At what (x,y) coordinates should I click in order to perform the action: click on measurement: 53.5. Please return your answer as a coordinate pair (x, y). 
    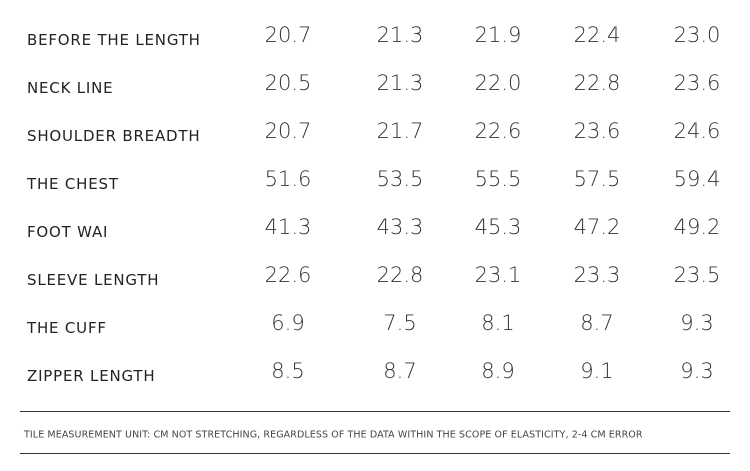
    Looking at the image, I should click on (400, 179).